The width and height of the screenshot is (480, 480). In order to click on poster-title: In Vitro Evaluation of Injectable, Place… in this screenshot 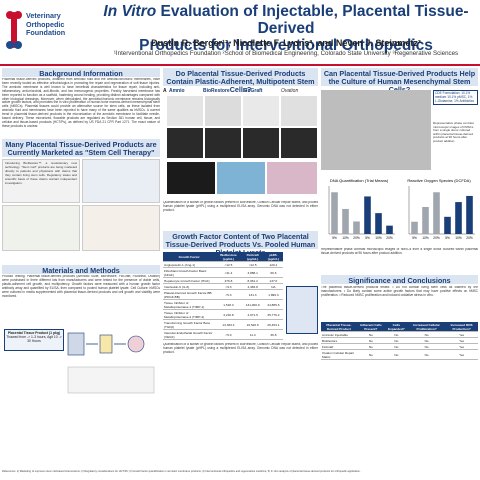, I will do `click(286, 28)`.